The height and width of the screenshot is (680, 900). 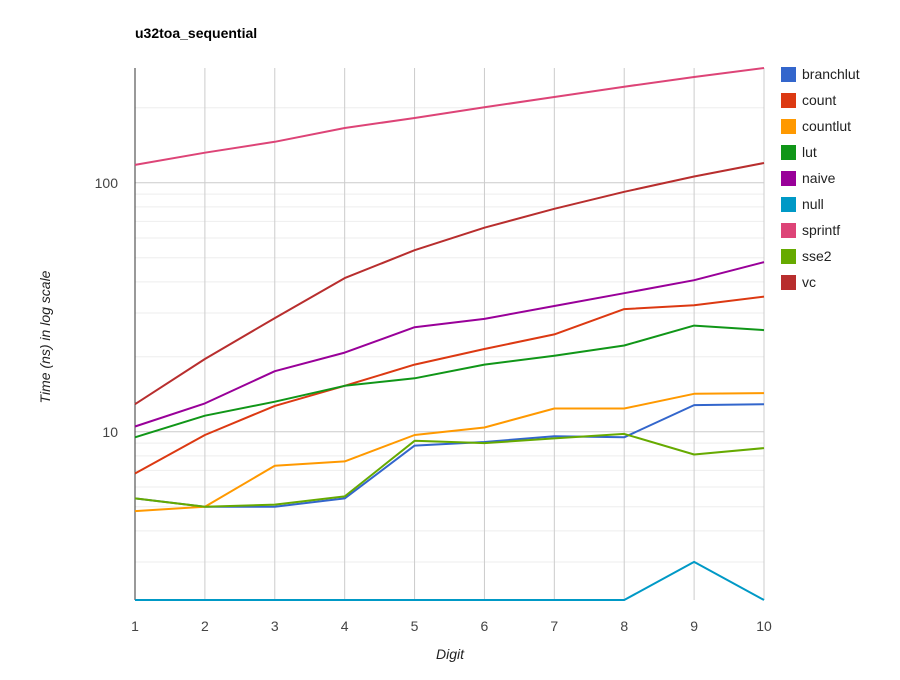 What do you see at coordinates (449, 381) in the screenshot?
I see `series-line-lut` at bounding box center [449, 381].